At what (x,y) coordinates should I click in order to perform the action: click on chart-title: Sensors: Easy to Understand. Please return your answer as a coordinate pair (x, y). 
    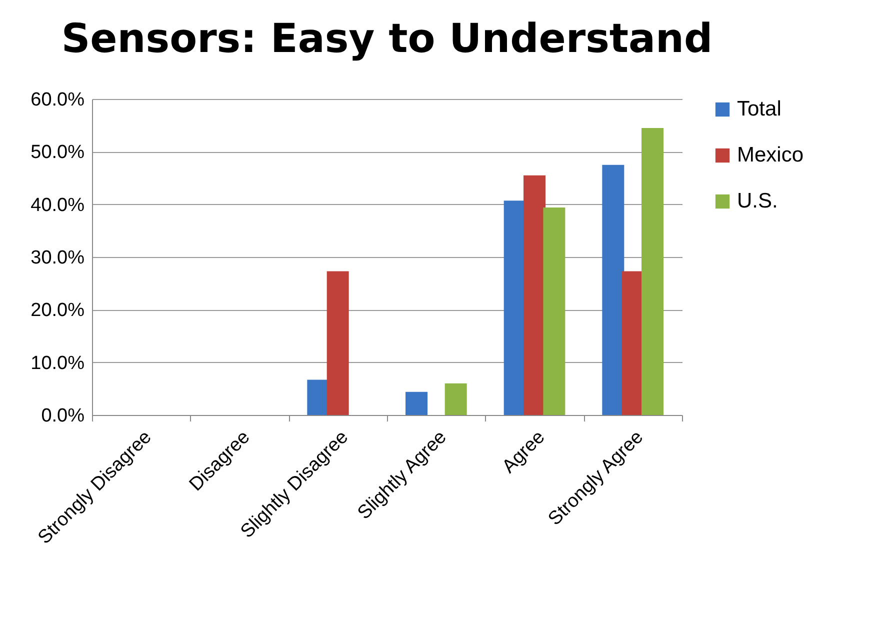
    Looking at the image, I should click on (387, 39).